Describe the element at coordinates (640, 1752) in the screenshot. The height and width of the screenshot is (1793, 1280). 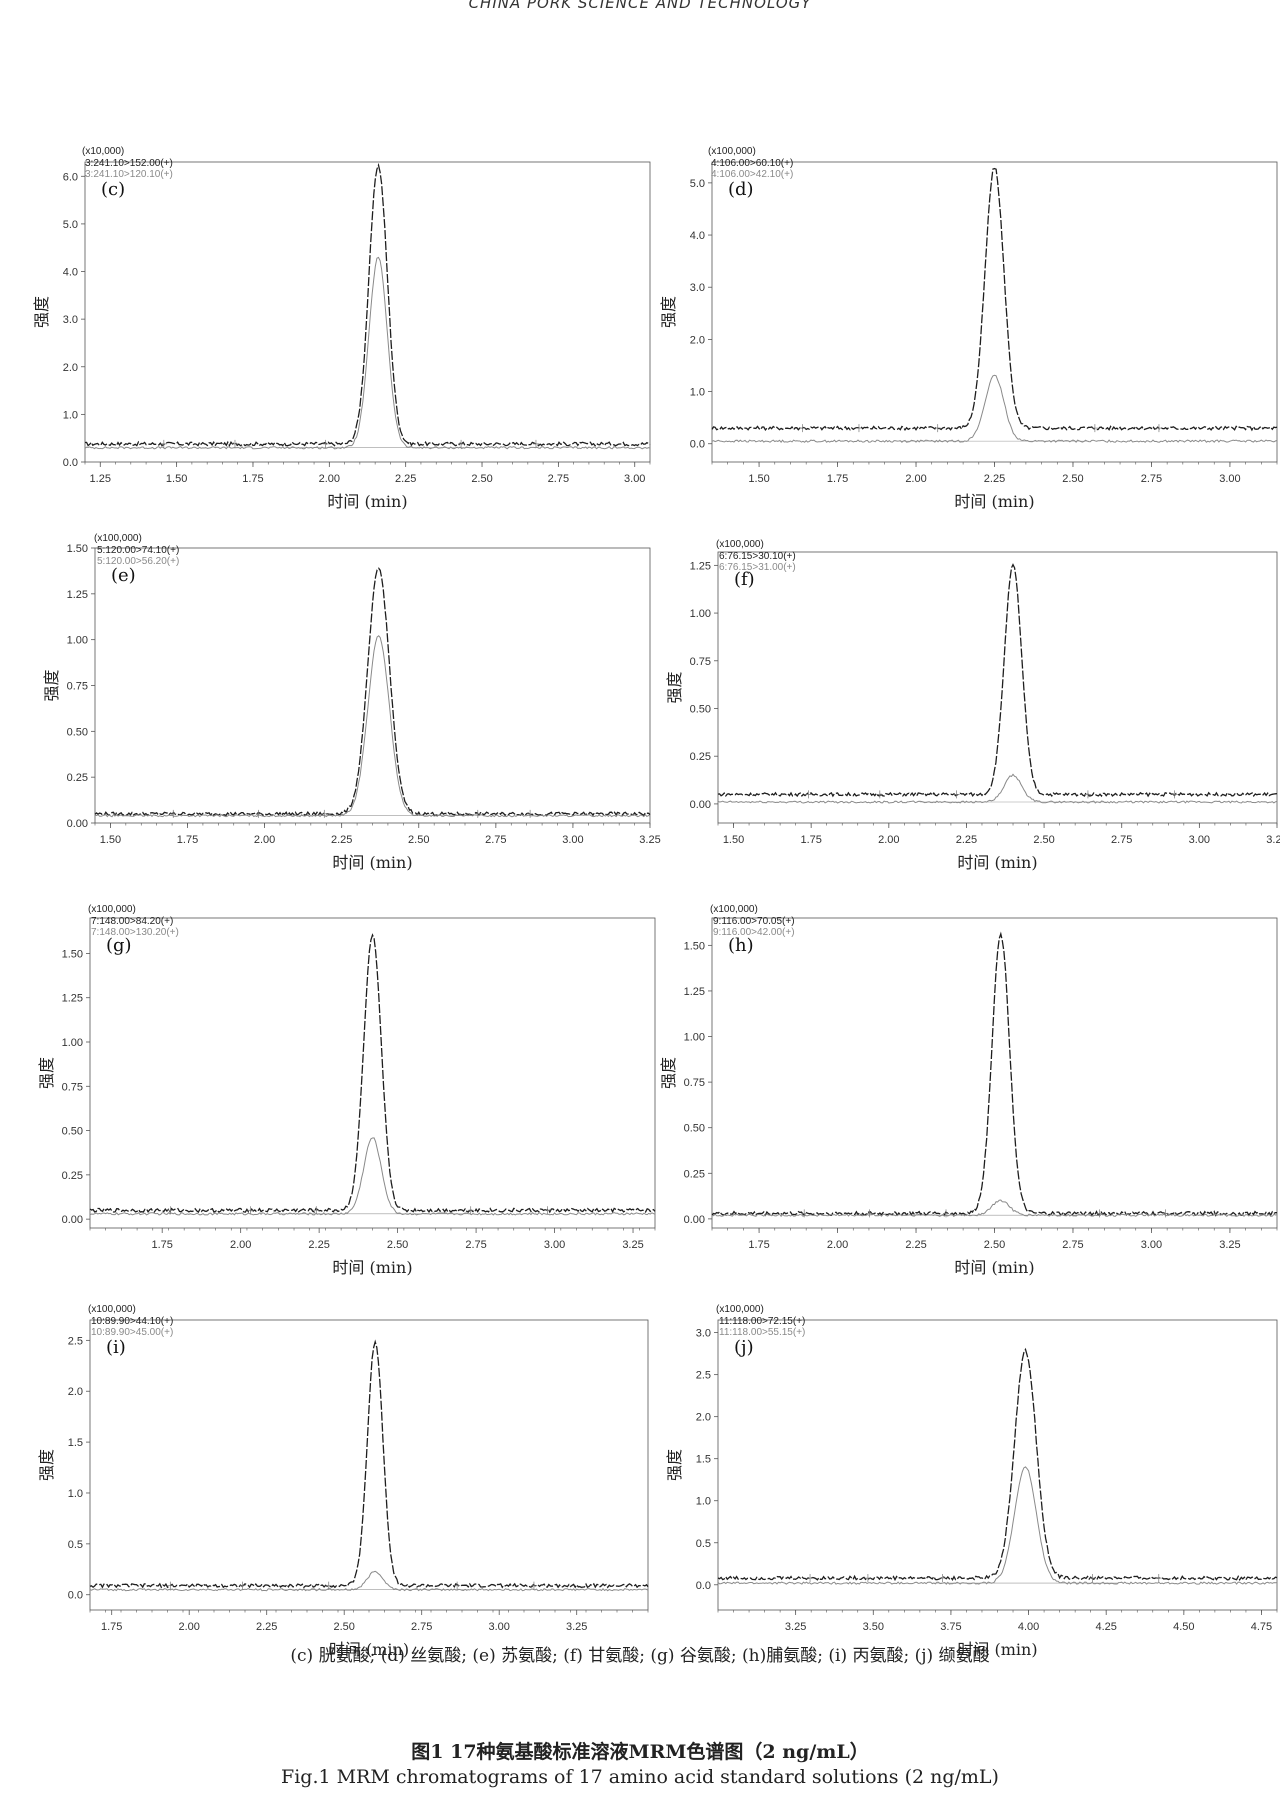
I see `figure-caption-chinese: 图1 17种氨基酸标准溶液MRM色谱图（2 ng/mL）` at that location.